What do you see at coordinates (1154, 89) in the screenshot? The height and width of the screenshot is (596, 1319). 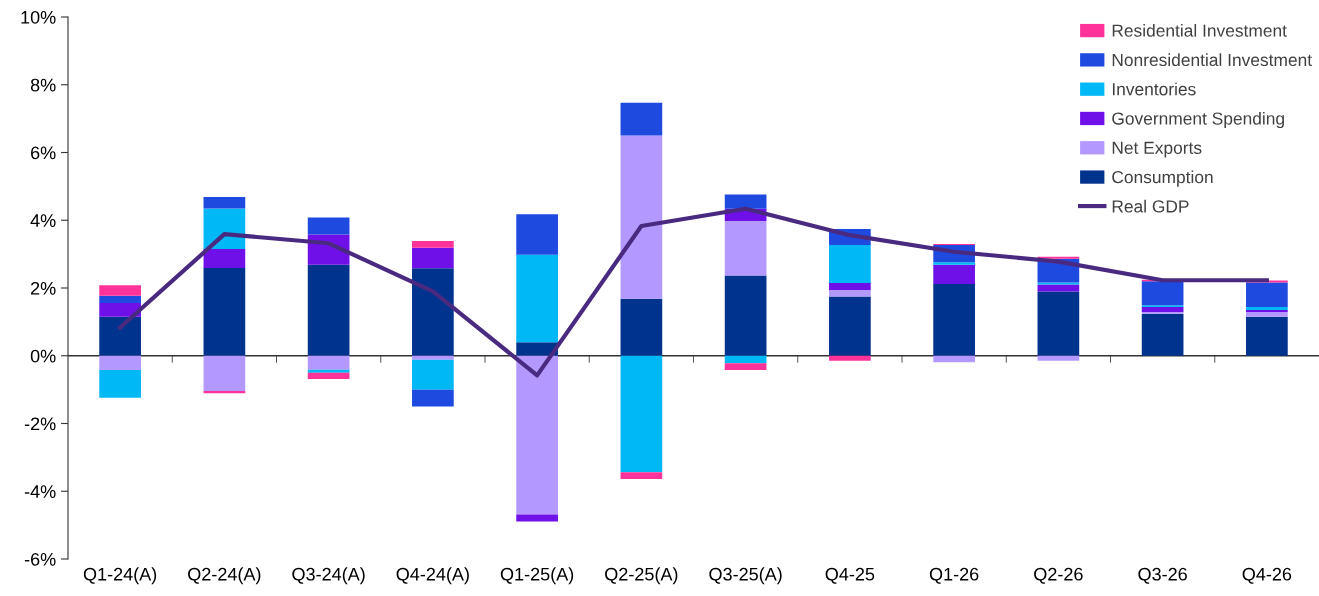 I see `legend-label: Inventories` at bounding box center [1154, 89].